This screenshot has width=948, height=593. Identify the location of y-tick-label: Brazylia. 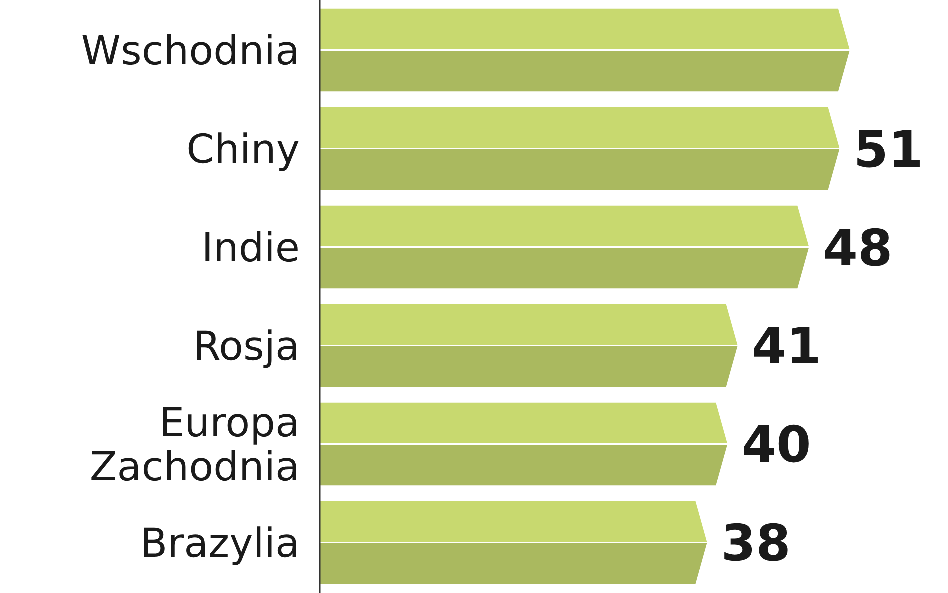
(220, 544).